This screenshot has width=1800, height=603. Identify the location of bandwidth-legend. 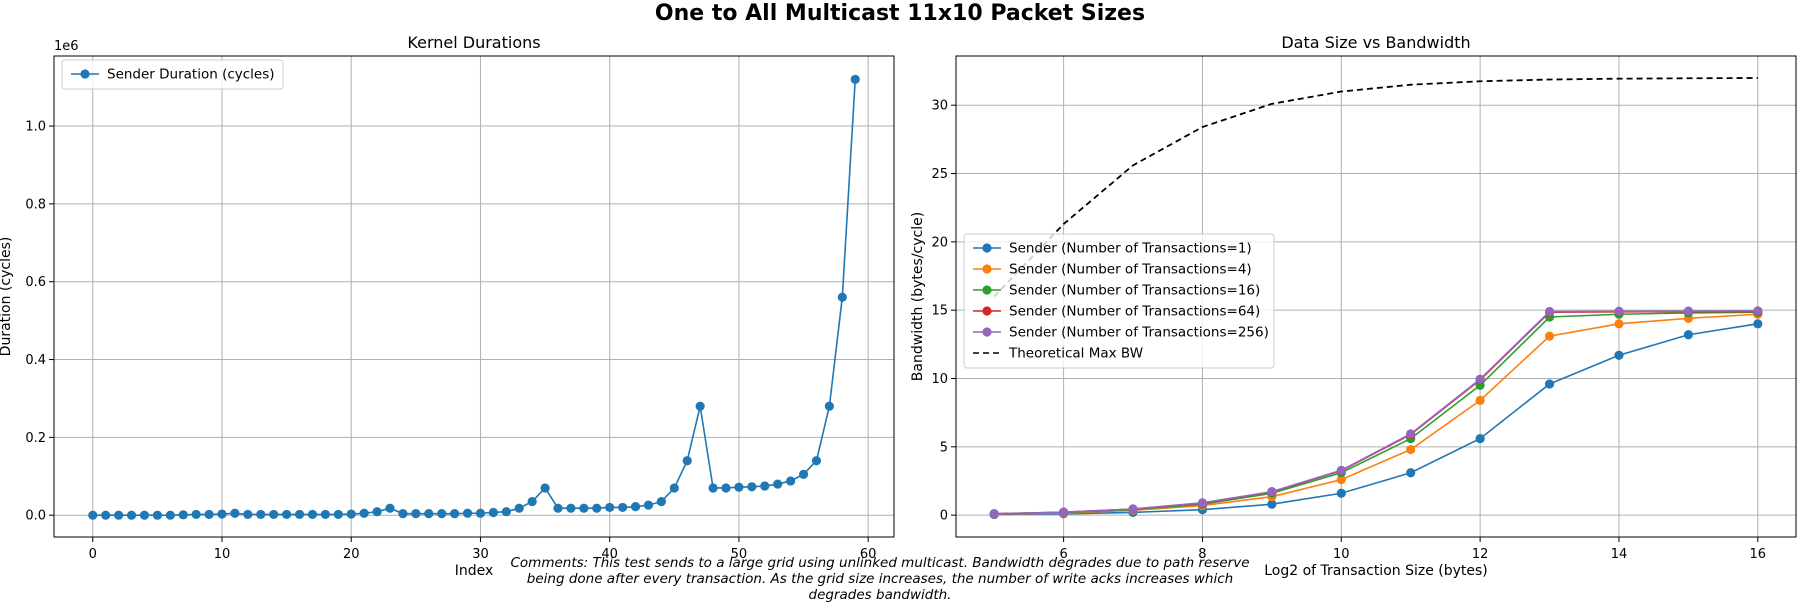
(1119, 301).